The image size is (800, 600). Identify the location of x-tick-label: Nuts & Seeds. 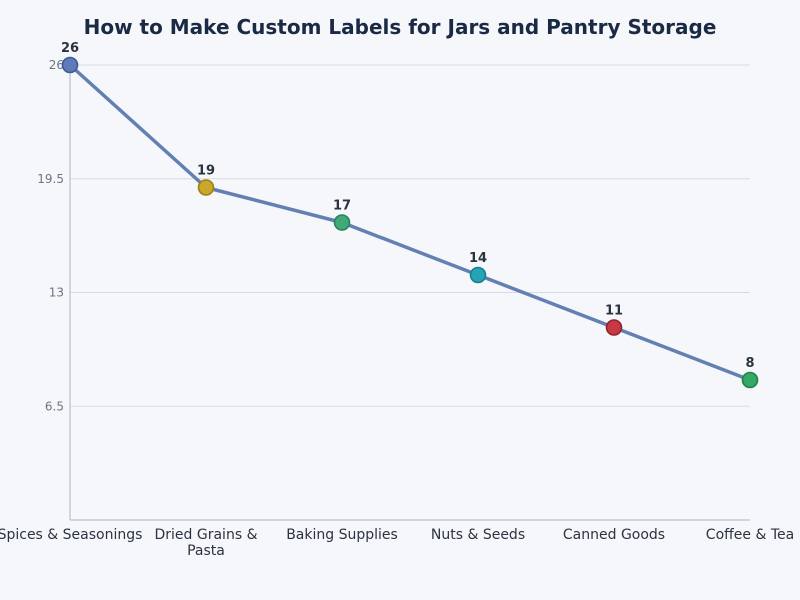
(478, 535).